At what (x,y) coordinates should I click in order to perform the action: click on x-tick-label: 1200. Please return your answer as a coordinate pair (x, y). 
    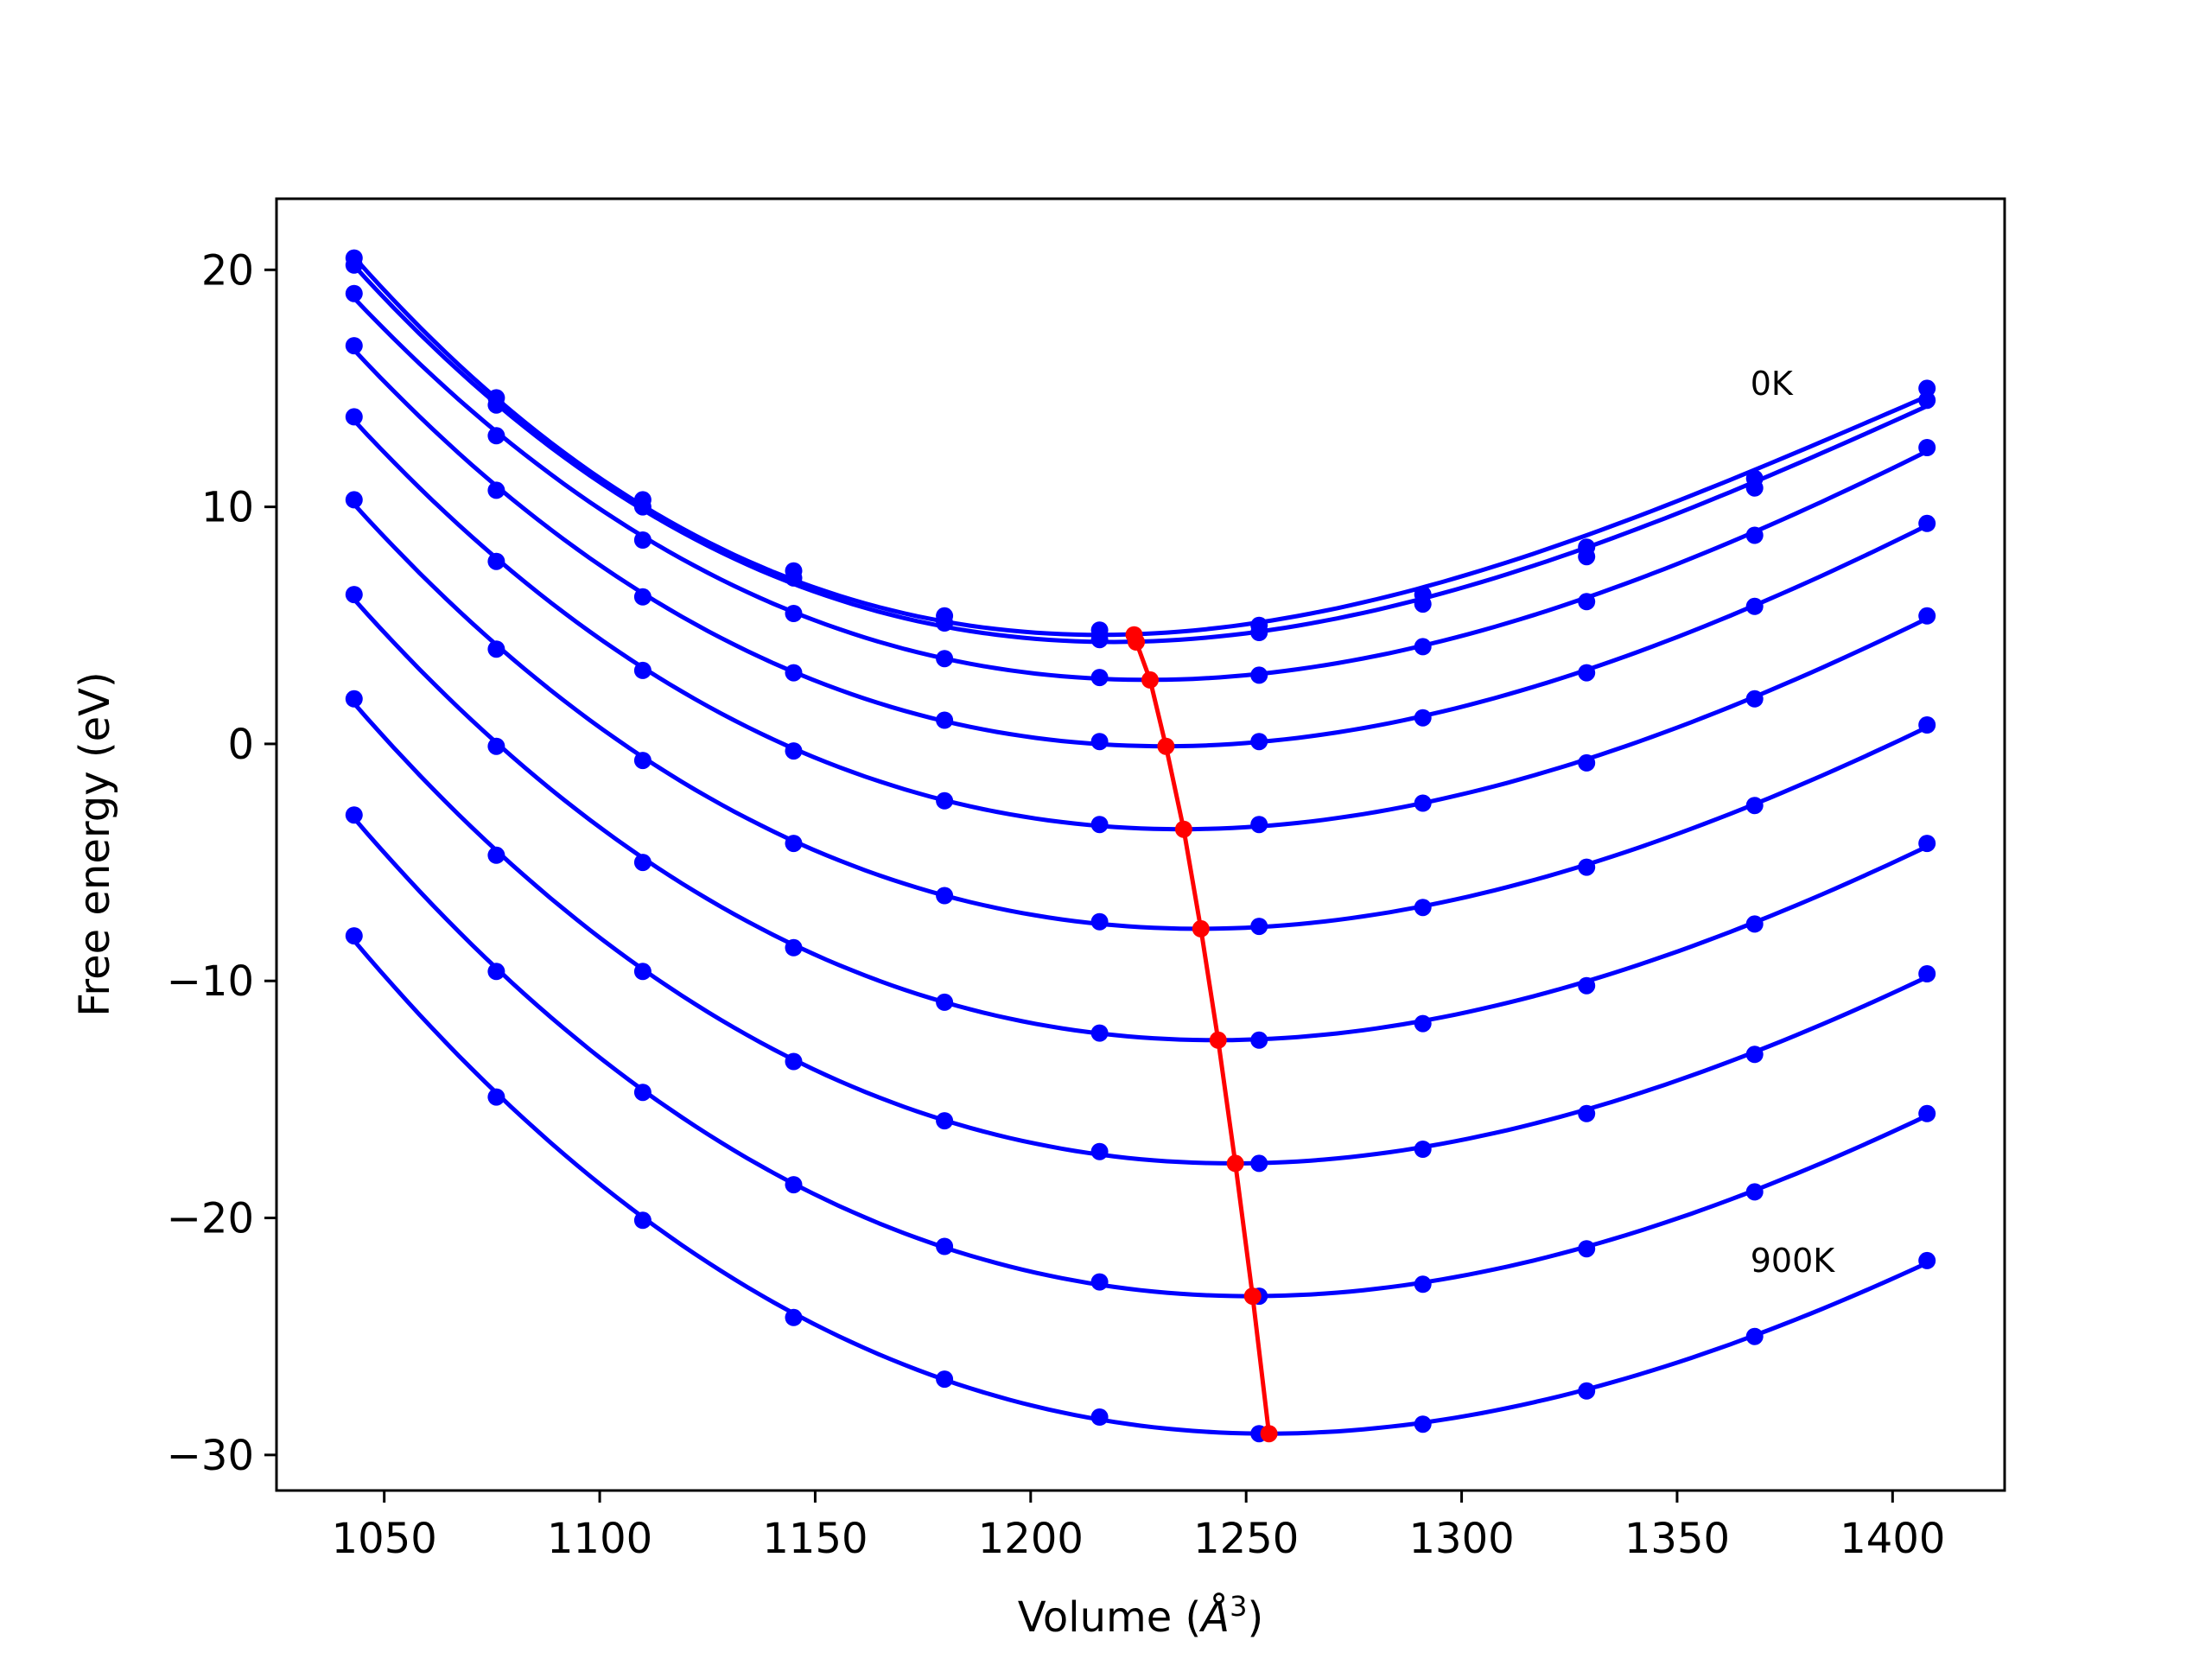
    Looking at the image, I should click on (1031, 1539).